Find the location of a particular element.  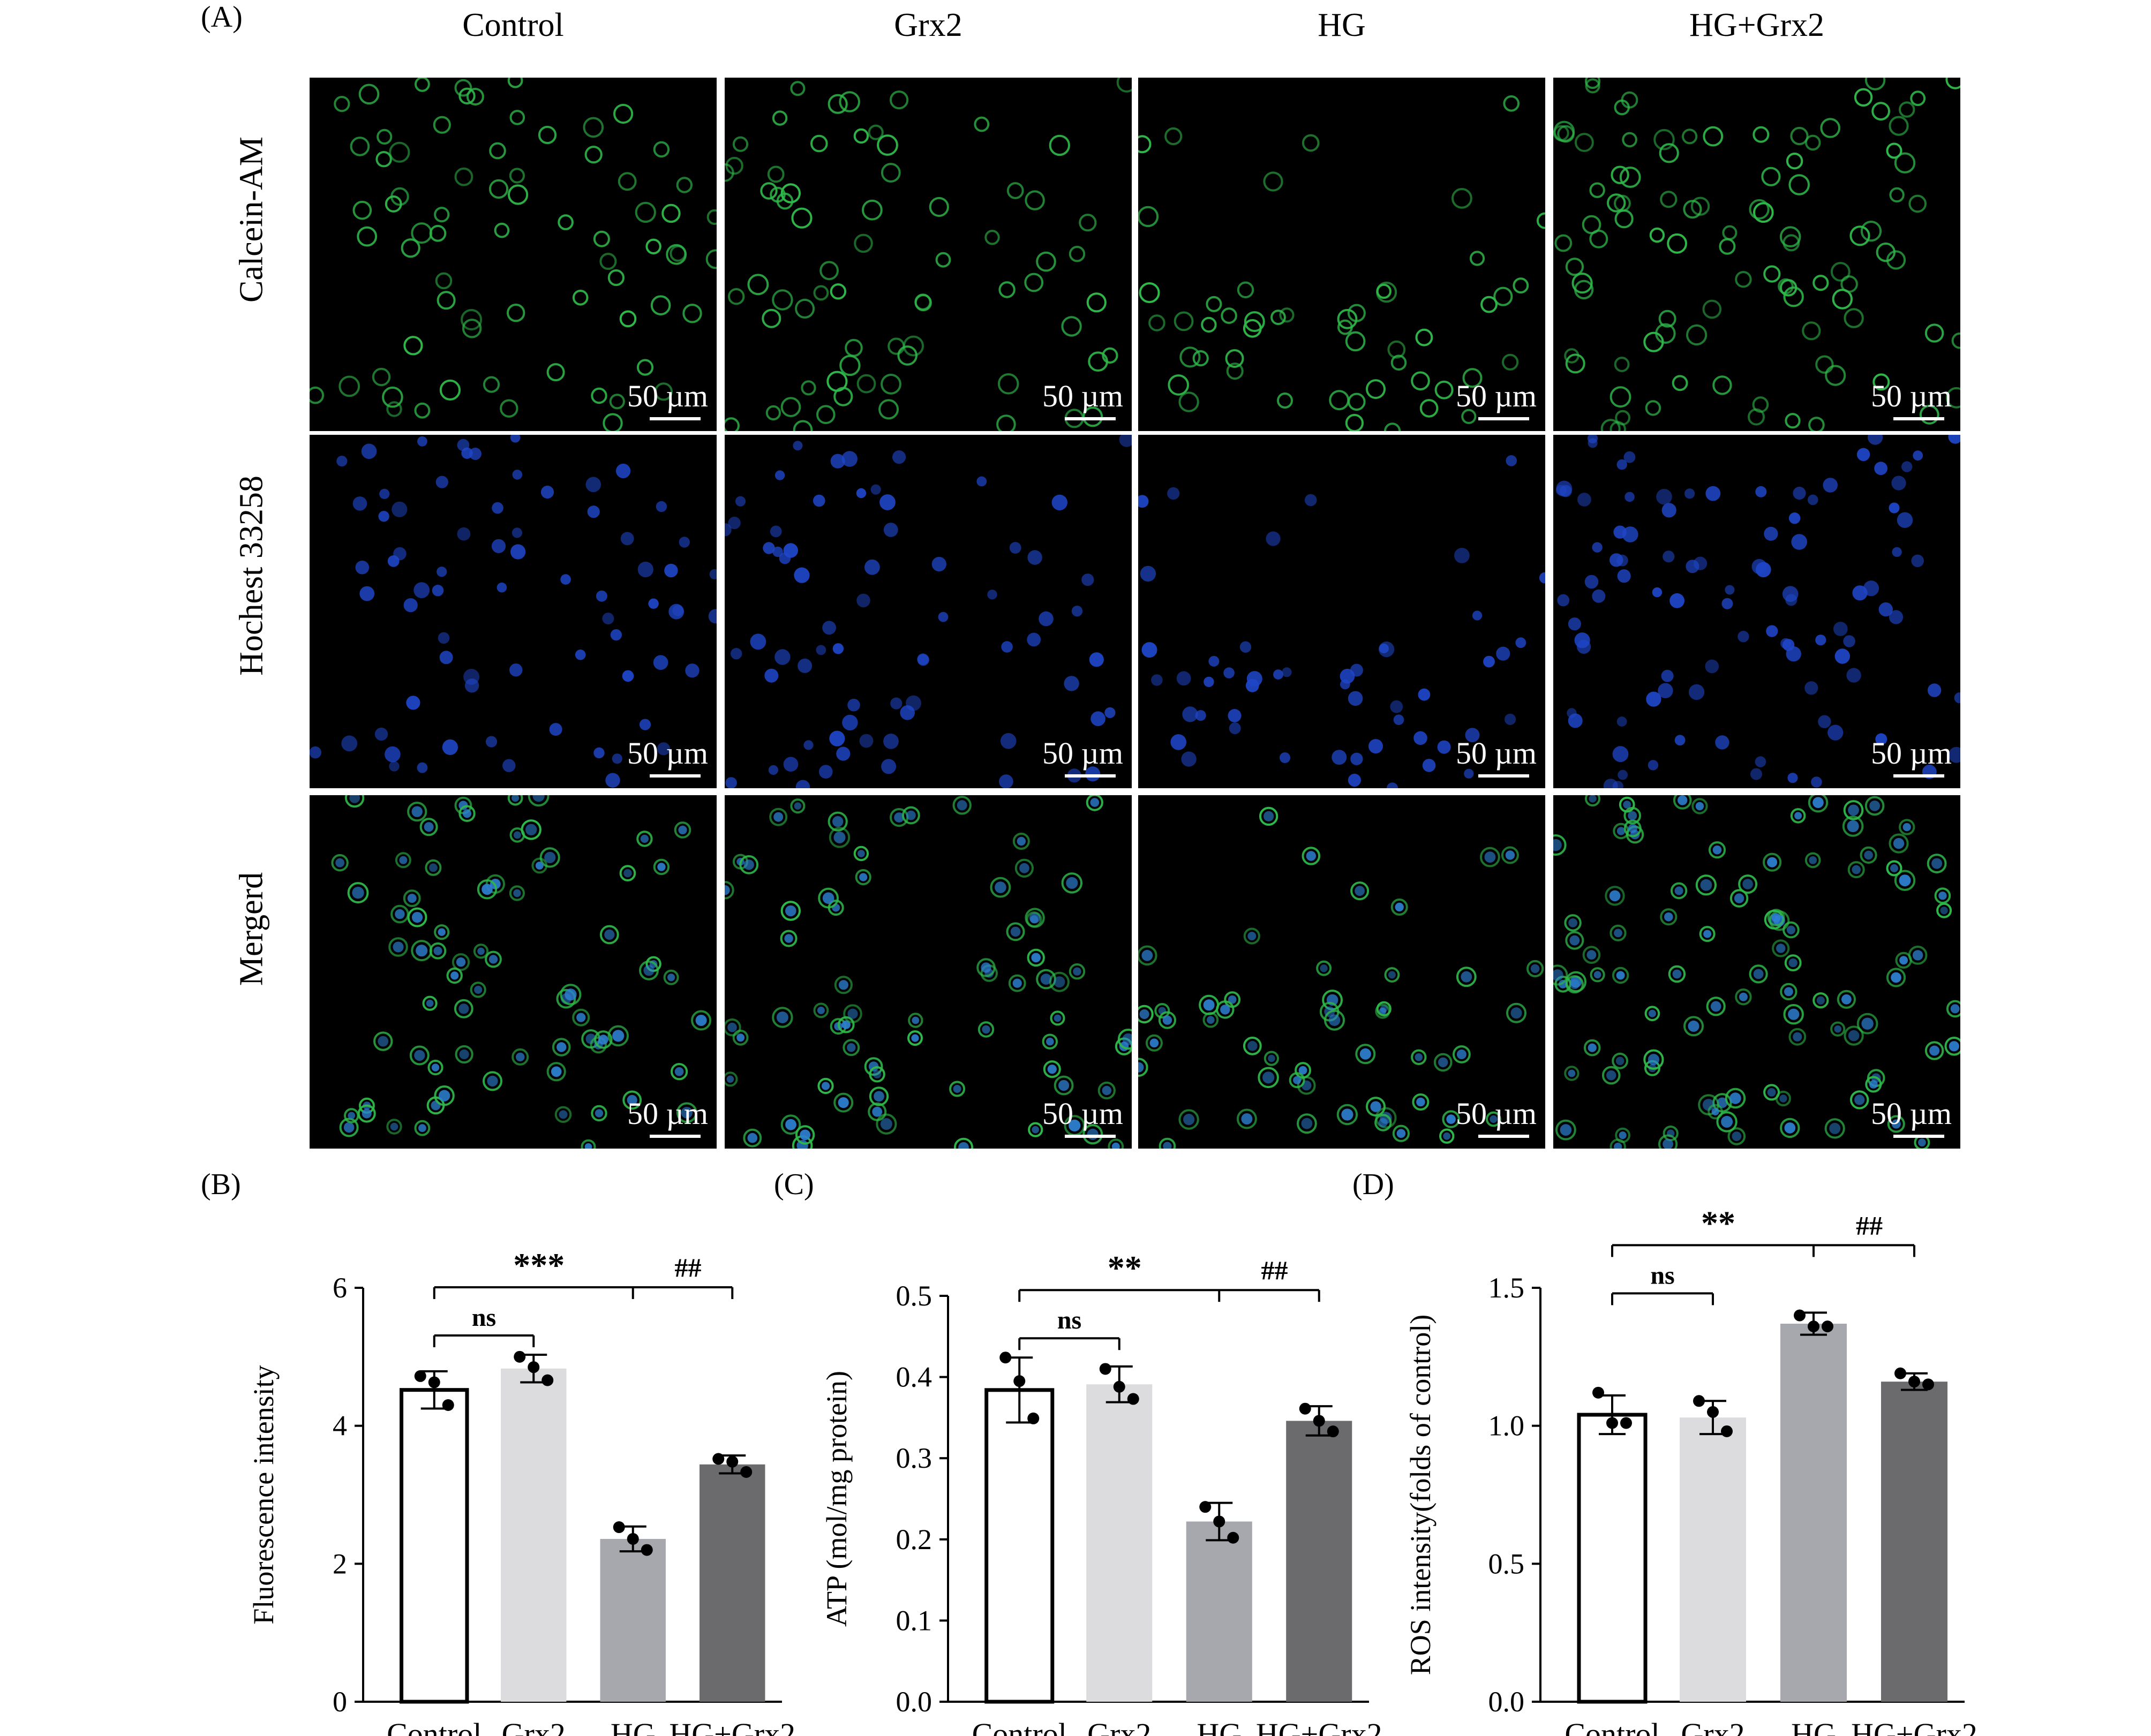

chart-d-data-point is located at coordinates (1713, 1412).